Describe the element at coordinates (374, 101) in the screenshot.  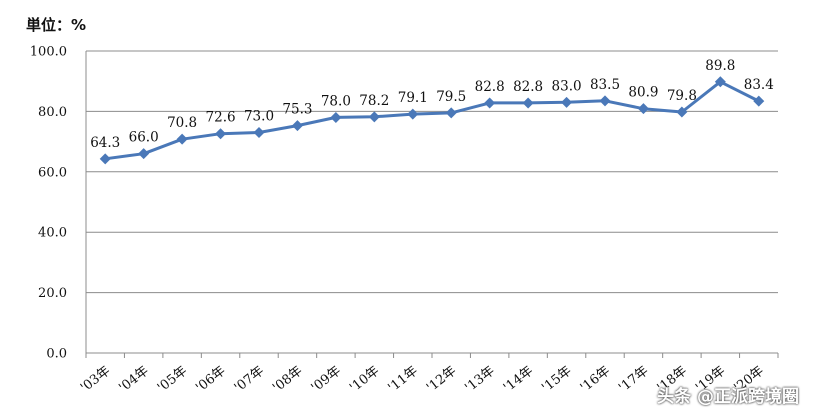
I see `data-label: 78.2` at that location.